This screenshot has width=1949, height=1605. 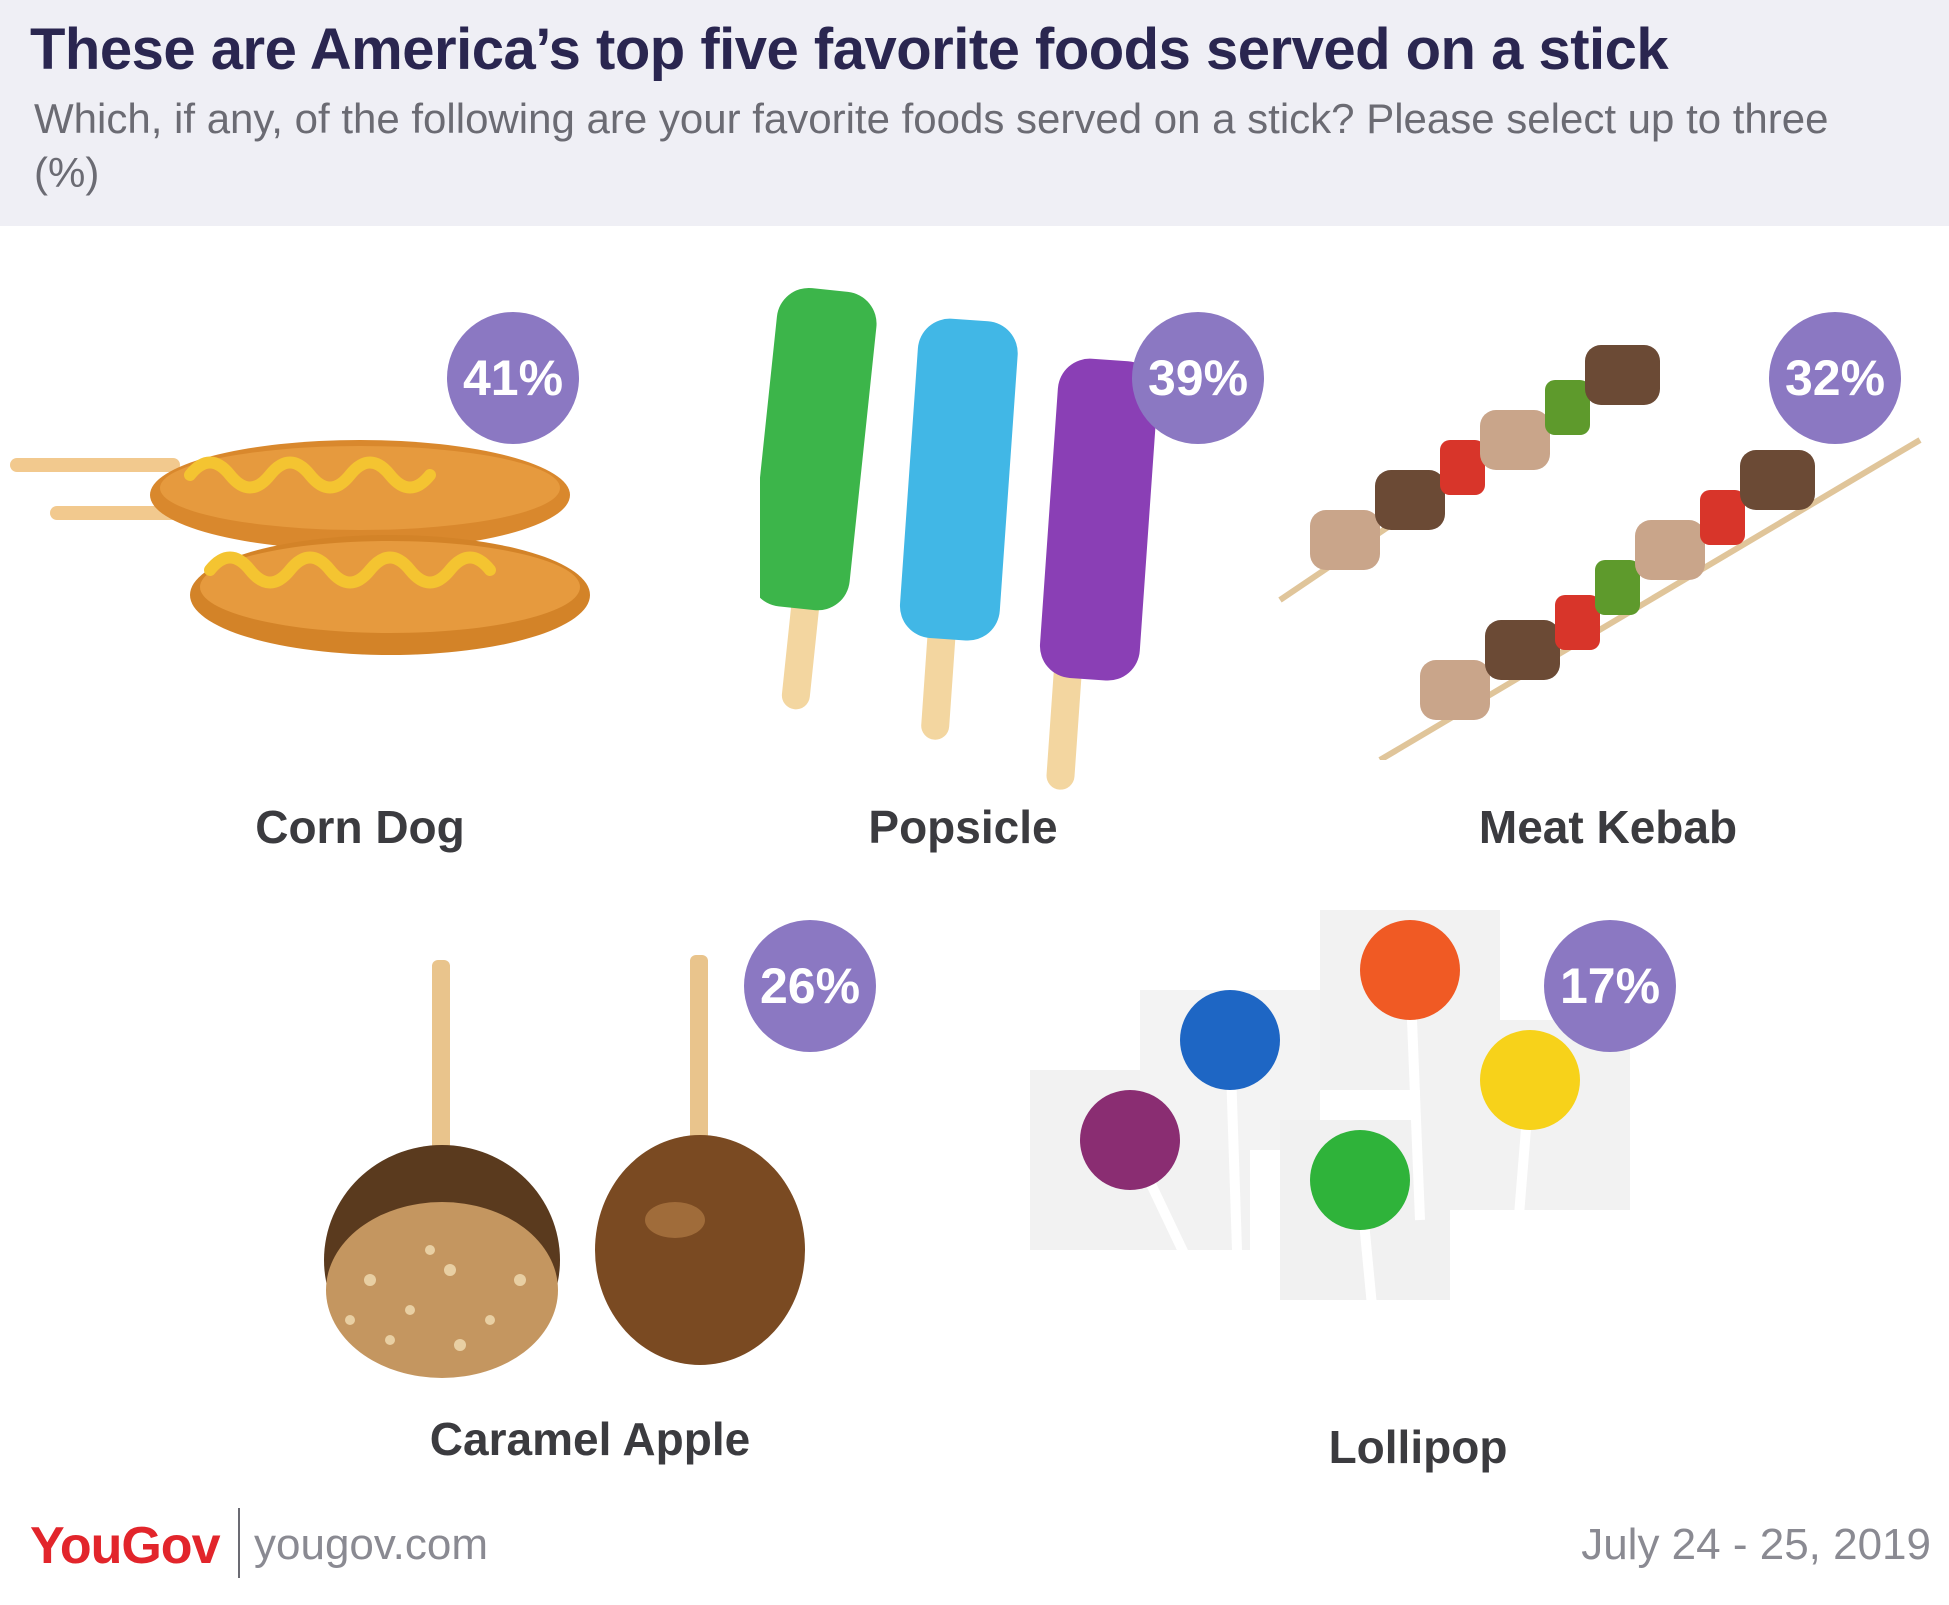 I want to click on popsicle-percent-badge: 39%, so click(x=1198, y=378).